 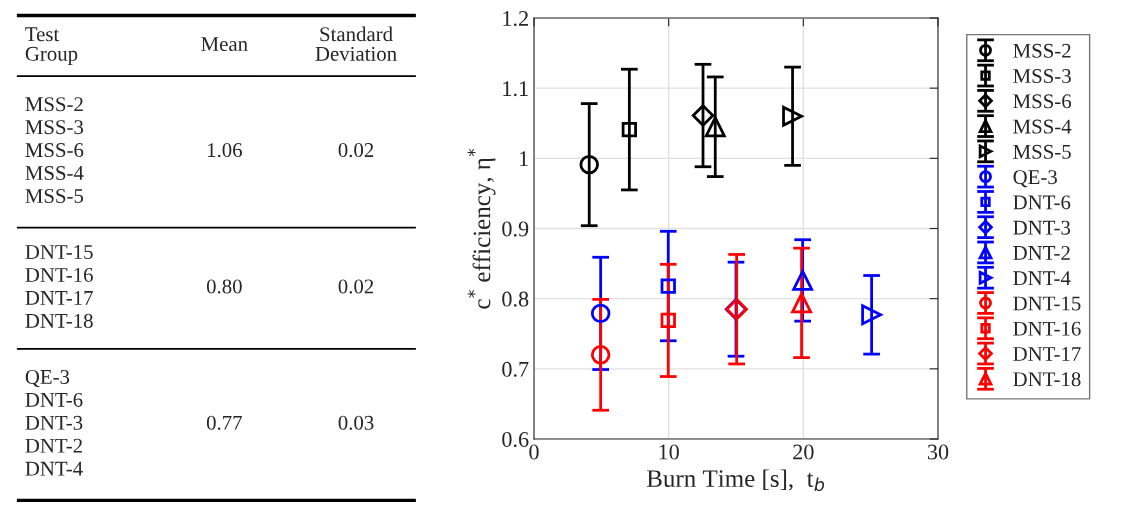 I want to click on text: 0.77, so click(x=224, y=422).